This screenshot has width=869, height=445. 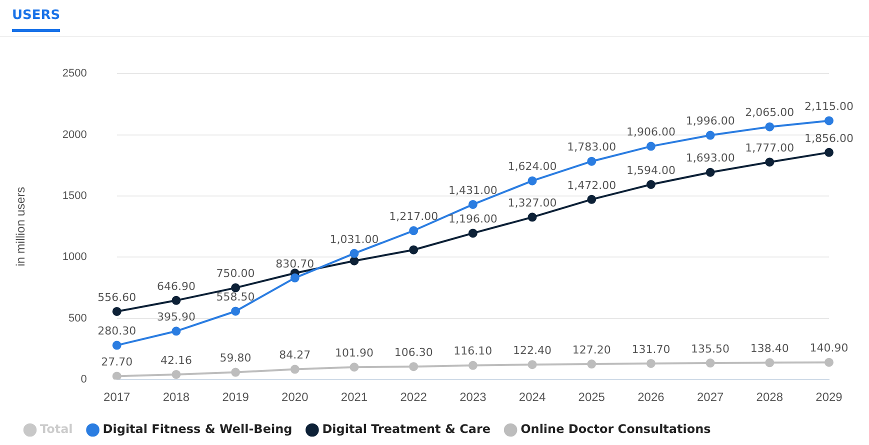 I want to click on x-tick-label: 2019, so click(x=236, y=397).